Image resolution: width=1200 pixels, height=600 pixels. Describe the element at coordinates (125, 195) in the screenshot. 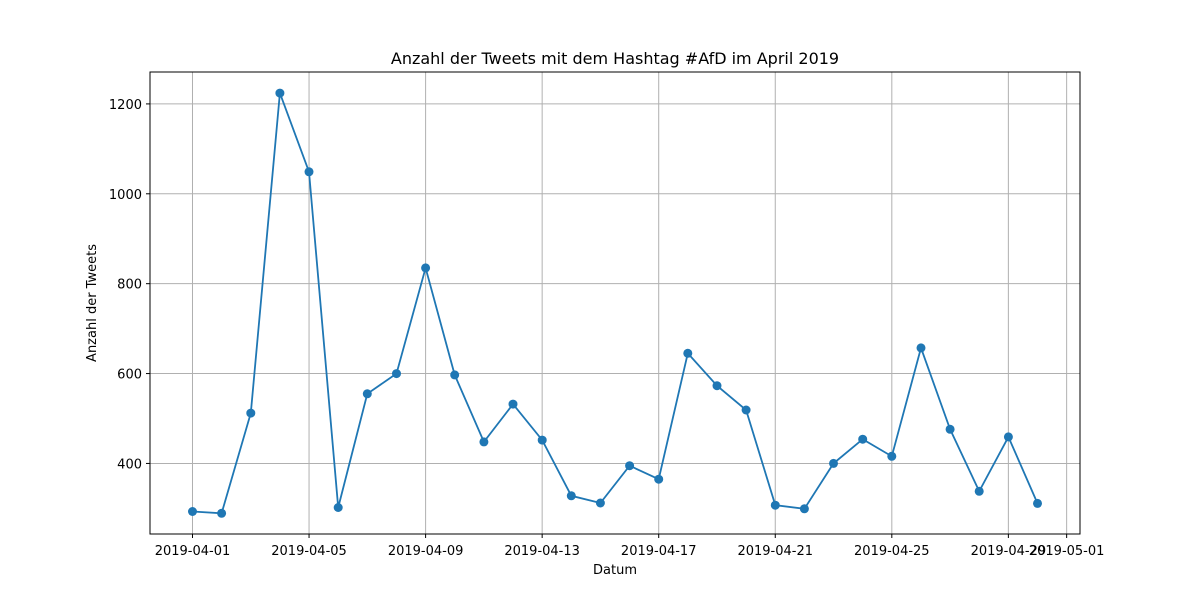

I see `y-tick-label: 1000` at that location.